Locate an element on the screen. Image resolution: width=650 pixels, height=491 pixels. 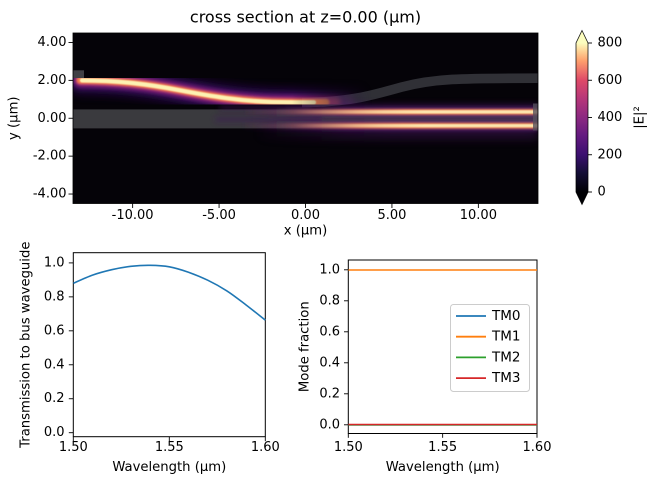
colorbar-ticks: 0 200 400 600 800 is located at coordinates (605, 118).